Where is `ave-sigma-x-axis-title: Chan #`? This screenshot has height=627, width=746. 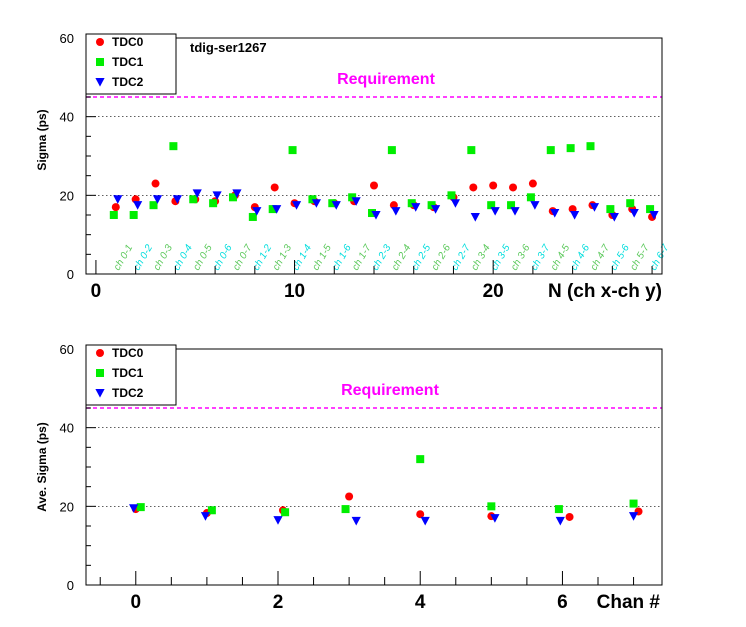
ave-sigma-x-axis-title: Chan # is located at coordinates (629, 602).